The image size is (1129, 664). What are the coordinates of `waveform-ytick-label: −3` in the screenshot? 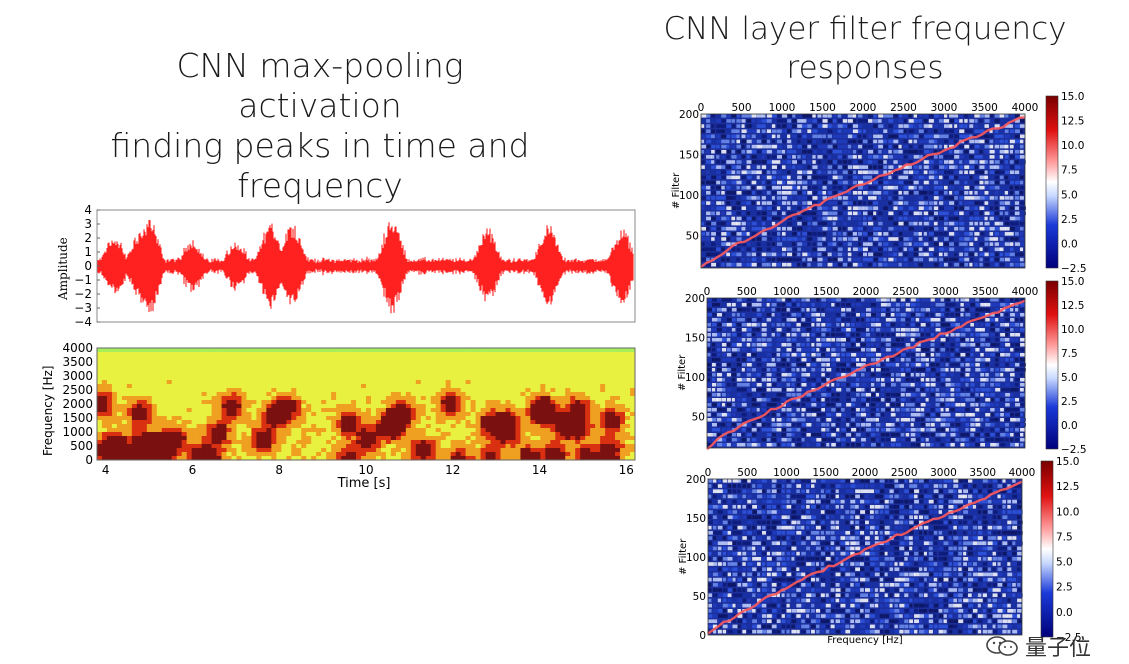 It's located at (83, 308).